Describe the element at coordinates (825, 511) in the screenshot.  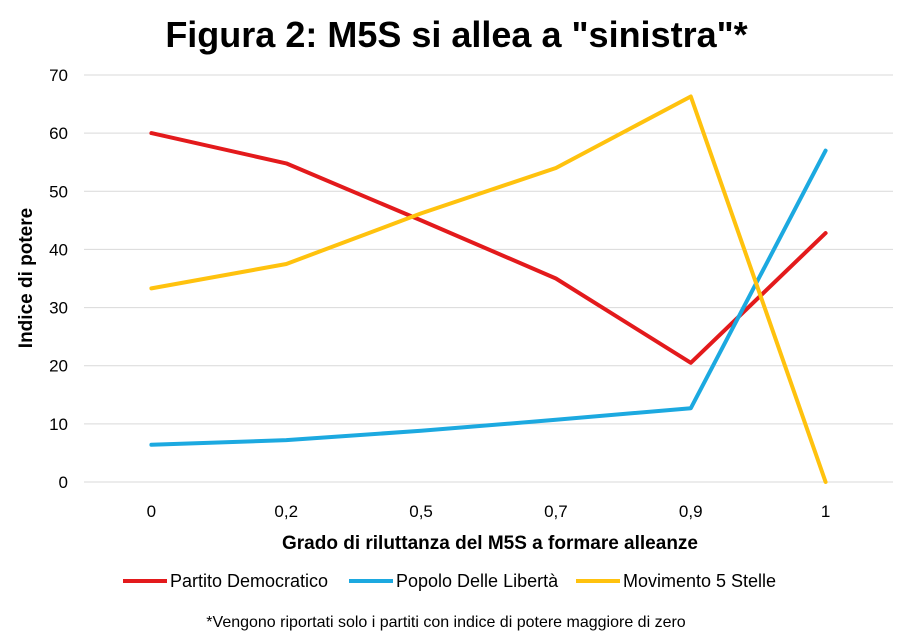
I see `x-tick-label: 1` at that location.